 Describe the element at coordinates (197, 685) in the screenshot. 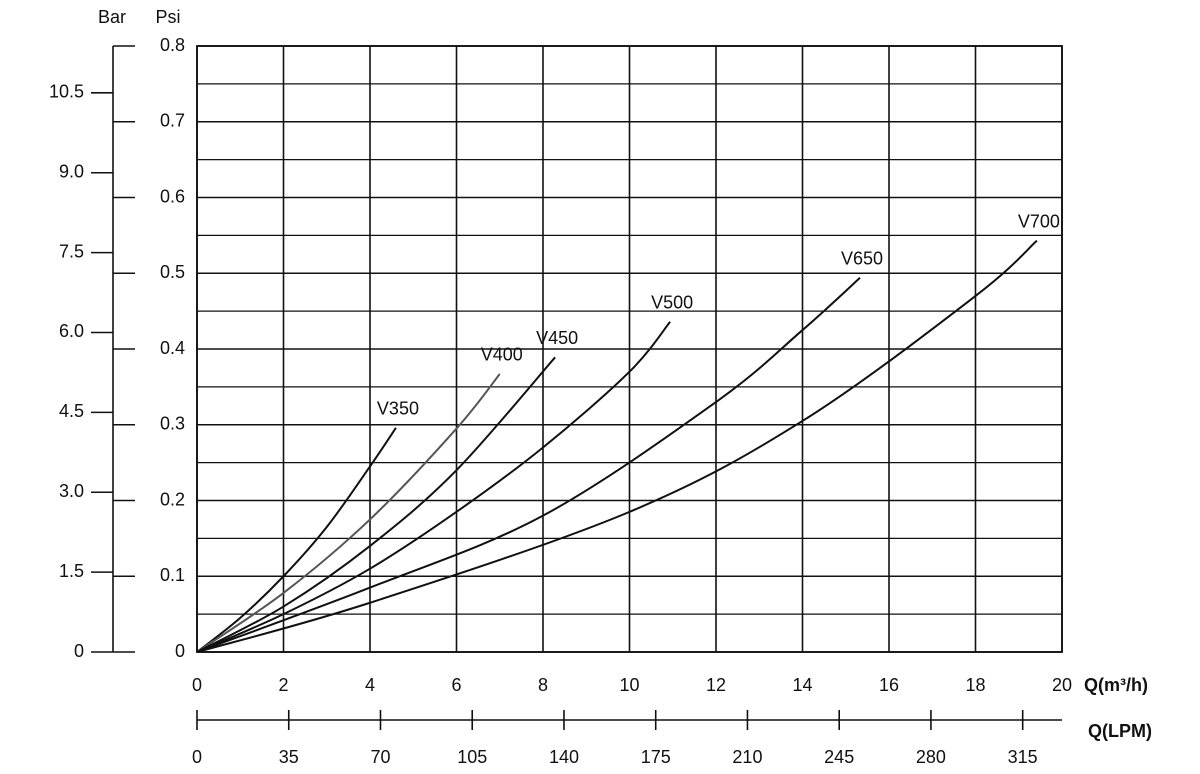

I see `x-tick-label: 0` at that location.